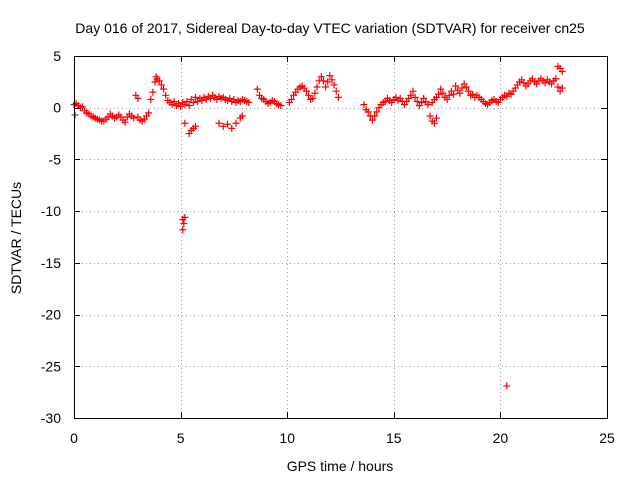 The width and height of the screenshot is (640, 485). Describe the element at coordinates (51, 366) in the screenshot. I see `y-tick-label: -25` at that location.